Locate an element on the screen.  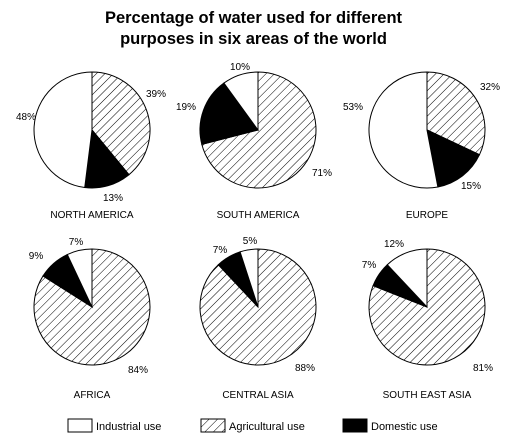
slice-label-domestic: 13% is located at coordinates (113, 198).